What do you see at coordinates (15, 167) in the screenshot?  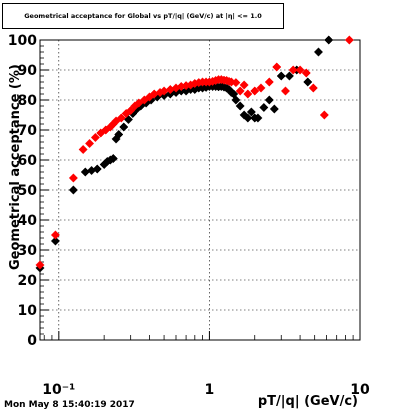 I see `y-axis-label: Geometrical acceptance (%)` at bounding box center [15, 167].